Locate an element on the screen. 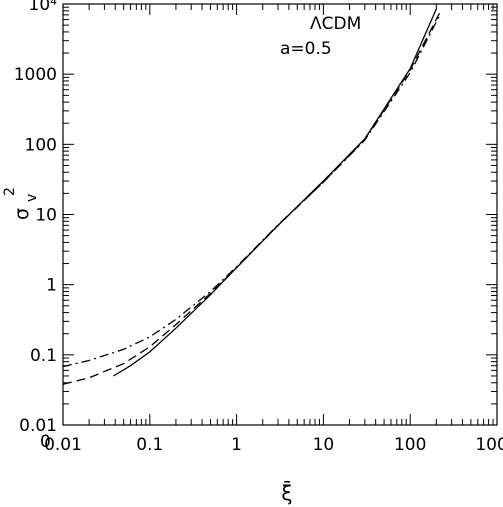  corner-zero-label: 0 is located at coordinates (45, 442).